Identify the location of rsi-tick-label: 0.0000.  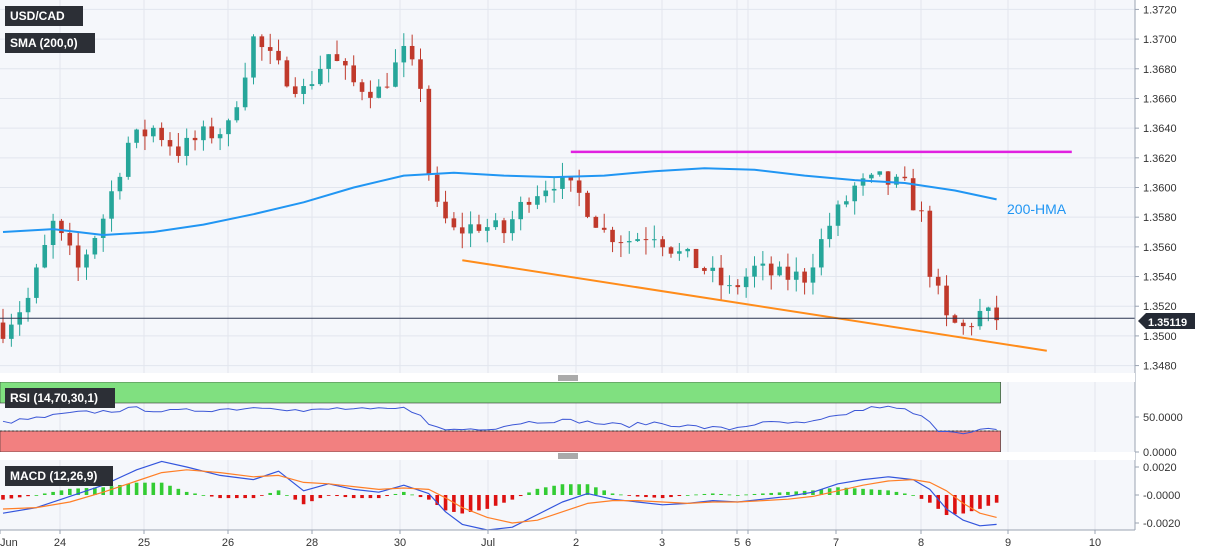
(1160, 453).